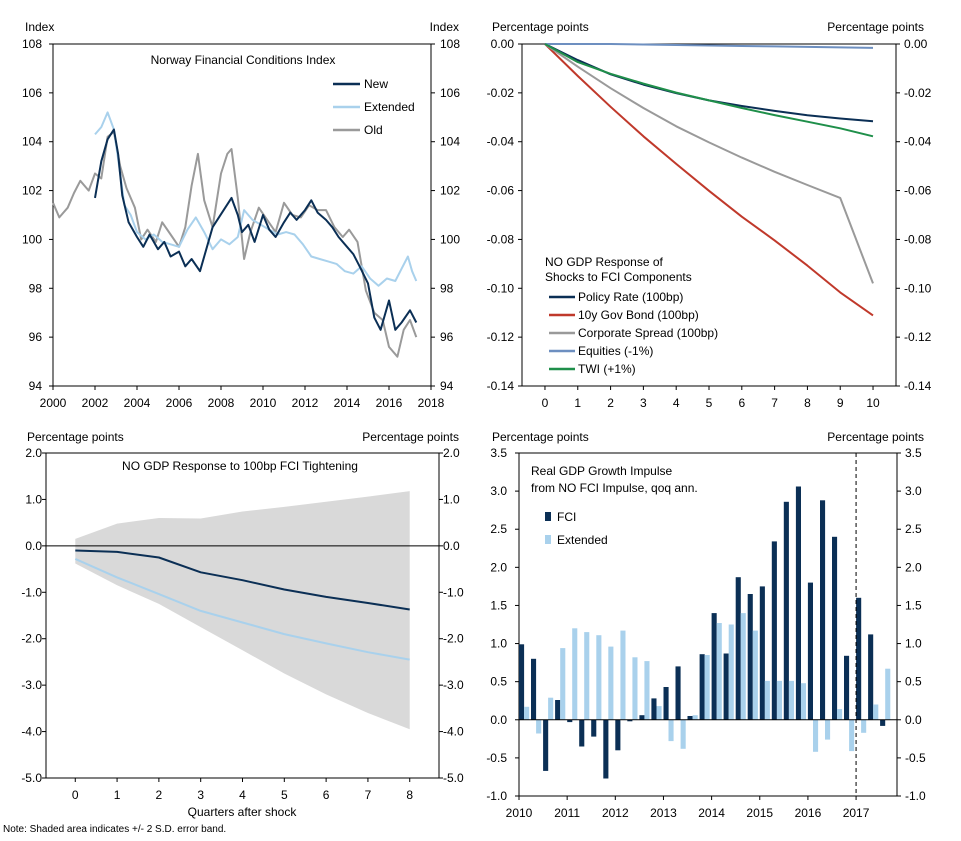 The width and height of the screenshot is (961, 841). Describe the element at coordinates (117, 795) in the screenshot. I see `x-tick-label: 1` at that location.